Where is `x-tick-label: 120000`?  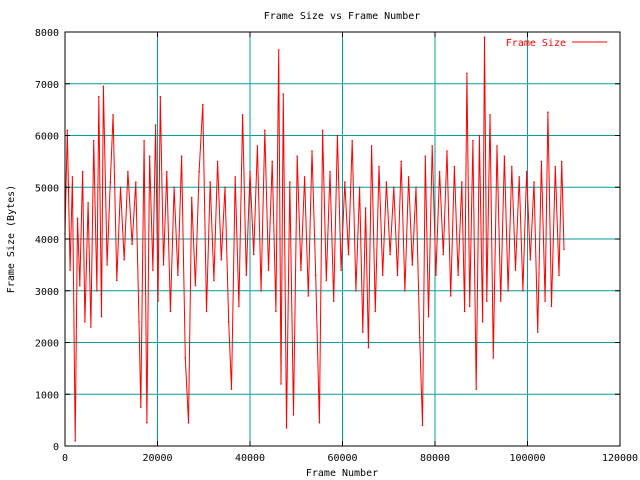 x-tick-label: 120000 is located at coordinates (620, 458).